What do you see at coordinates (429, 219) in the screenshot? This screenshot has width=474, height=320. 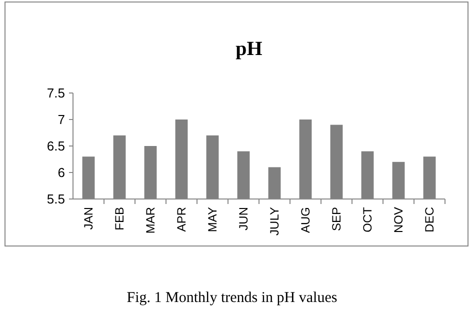 I see `x-tick-label: DEC` at bounding box center [429, 219].